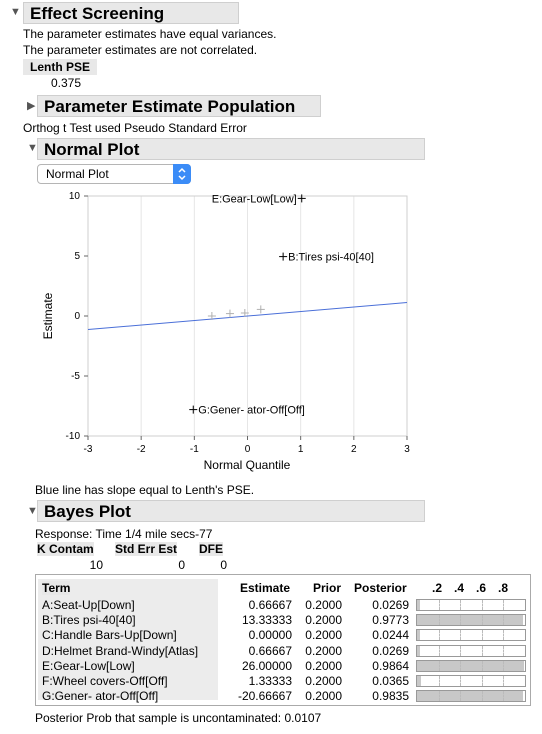  Describe the element at coordinates (194, 449) in the screenshot. I see `x-tick-label: -1` at that location.